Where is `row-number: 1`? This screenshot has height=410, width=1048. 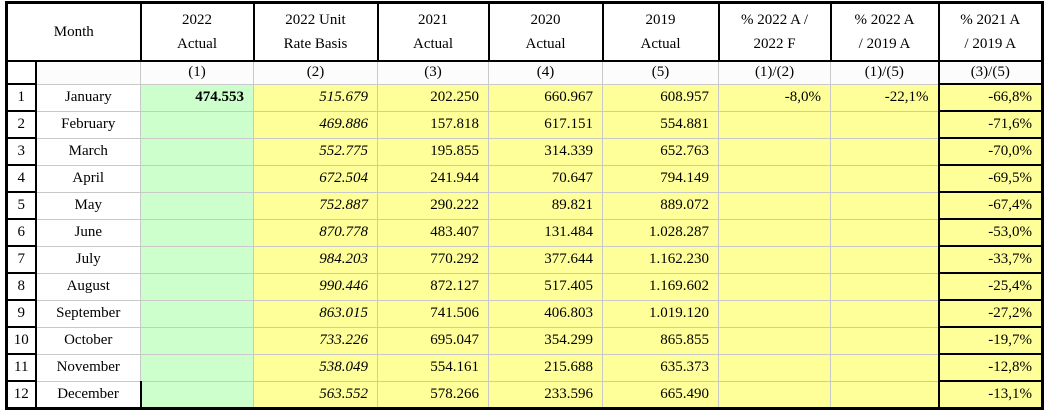 row-number: 1 is located at coordinates (21, 97).